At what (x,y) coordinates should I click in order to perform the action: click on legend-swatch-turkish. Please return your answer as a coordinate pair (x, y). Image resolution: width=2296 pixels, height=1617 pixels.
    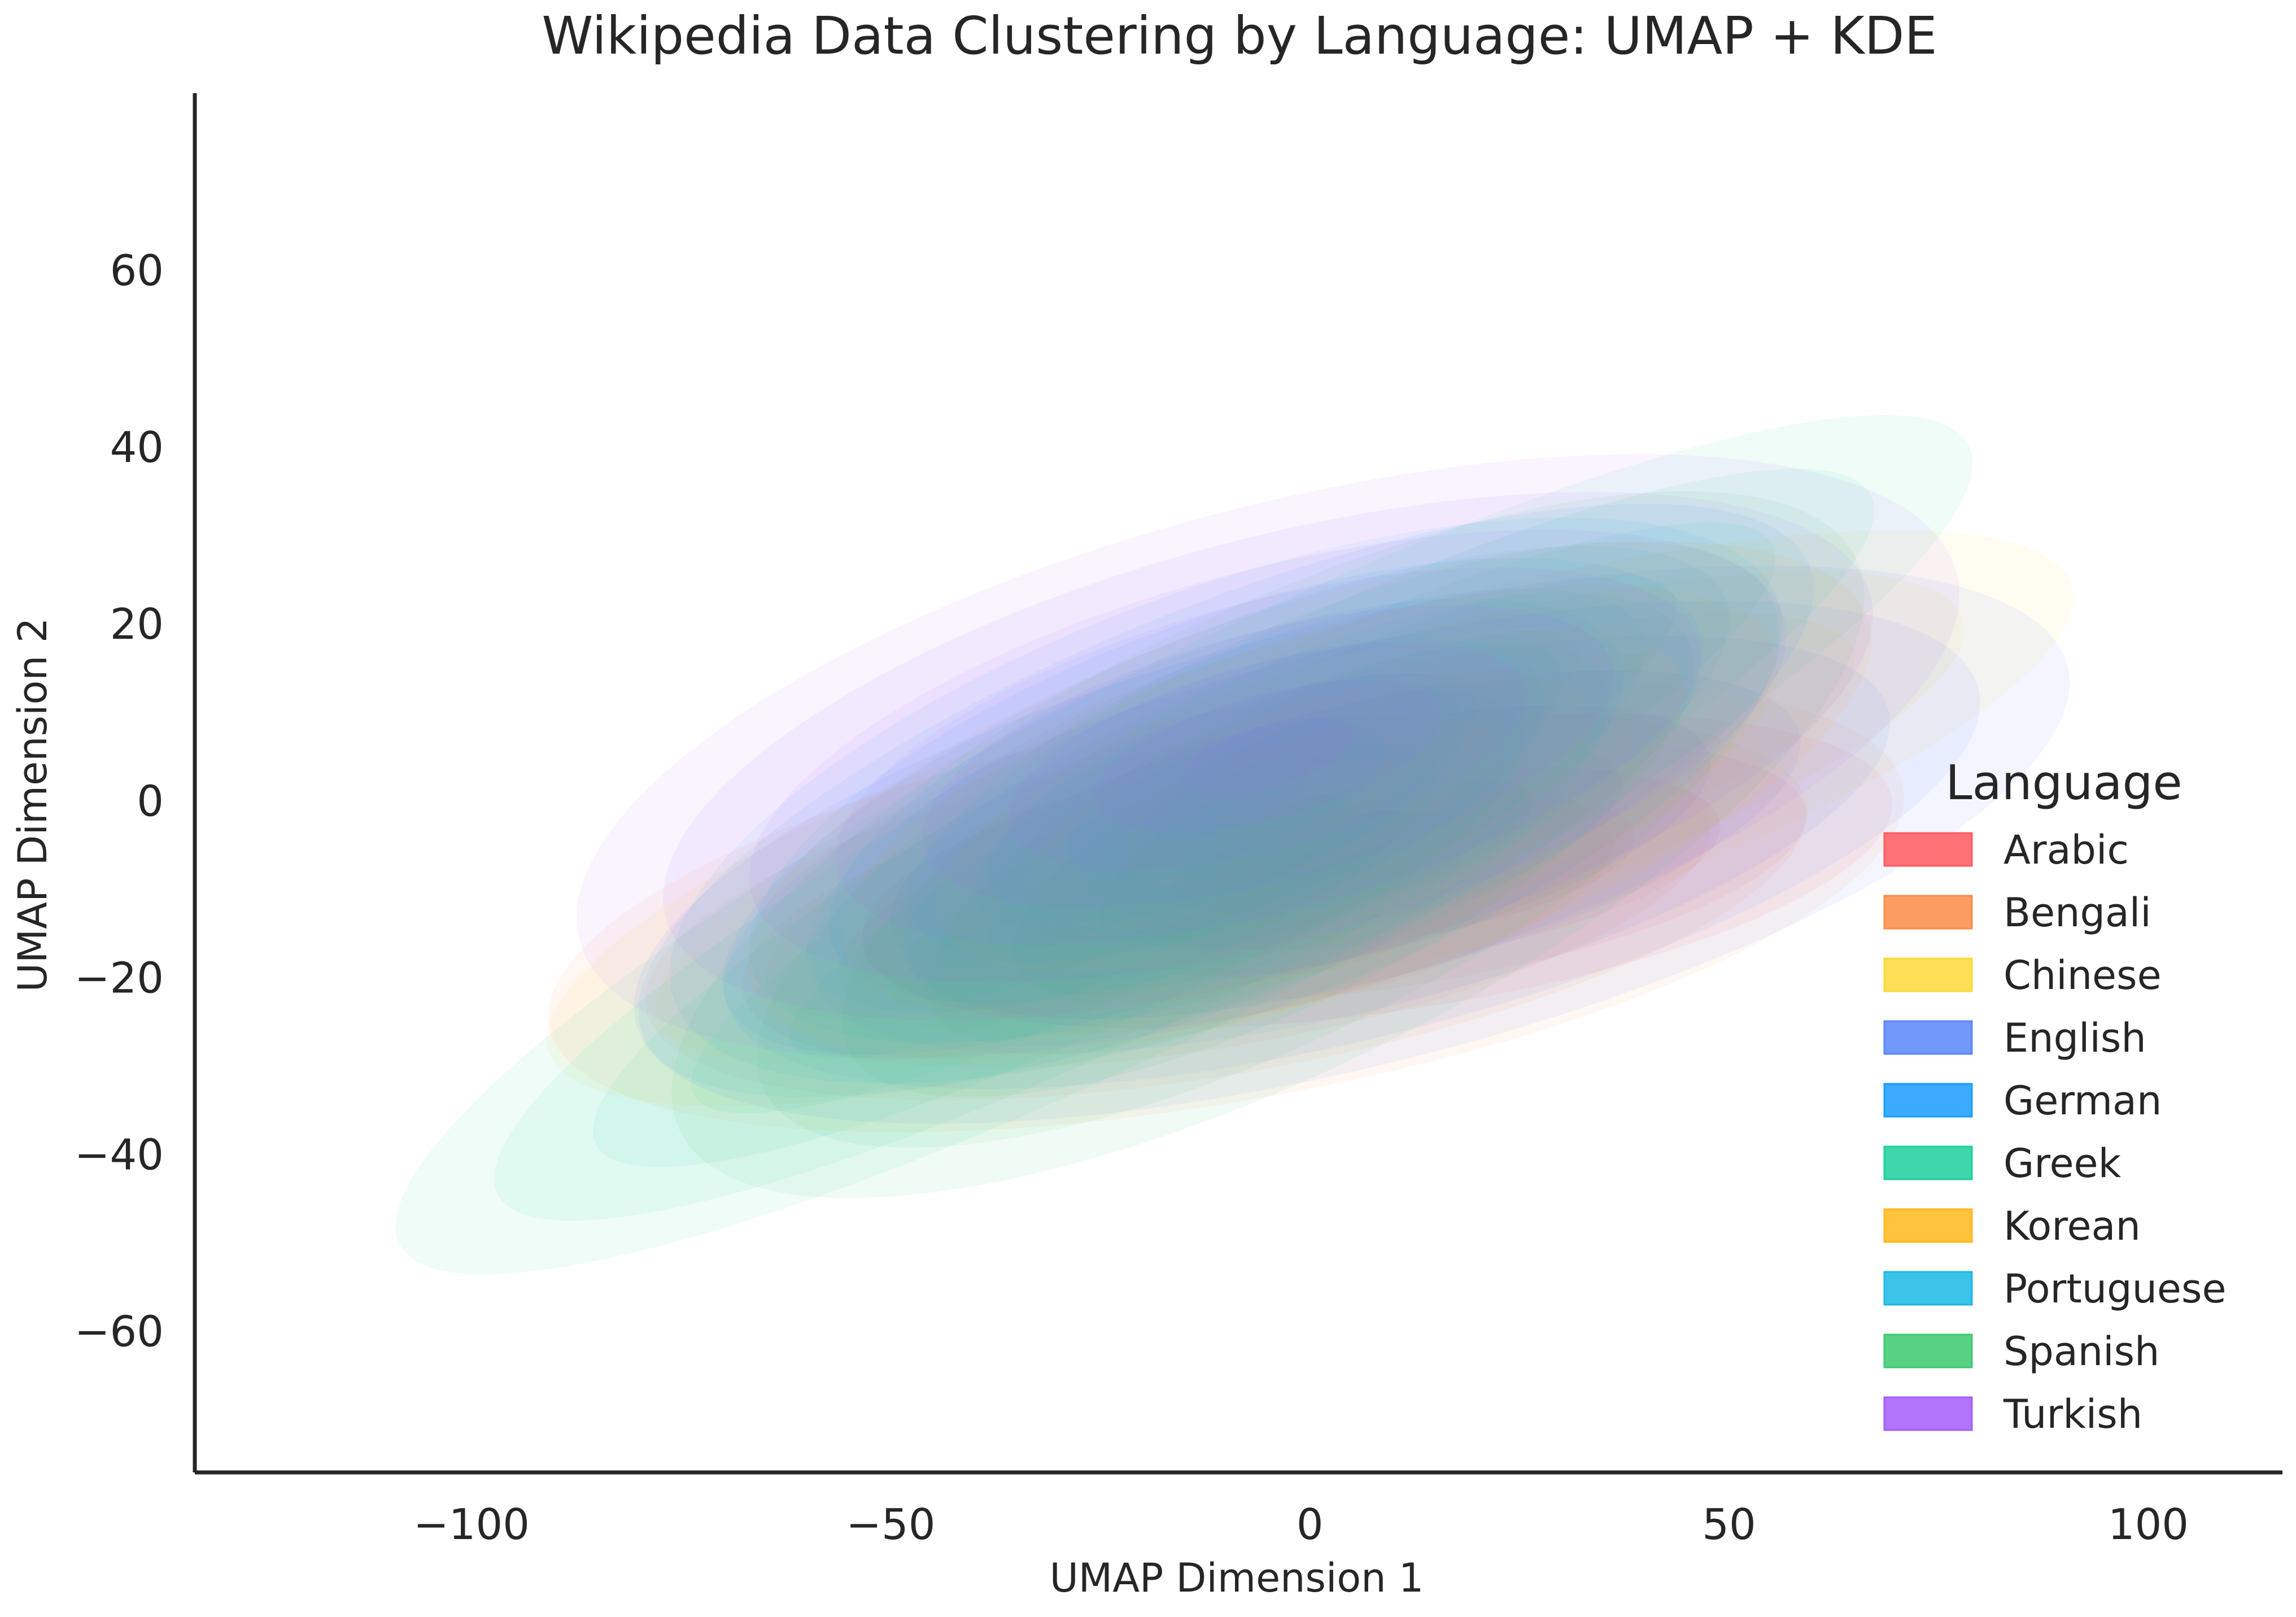
    Looking at the image, I should click on (1928, 1413).